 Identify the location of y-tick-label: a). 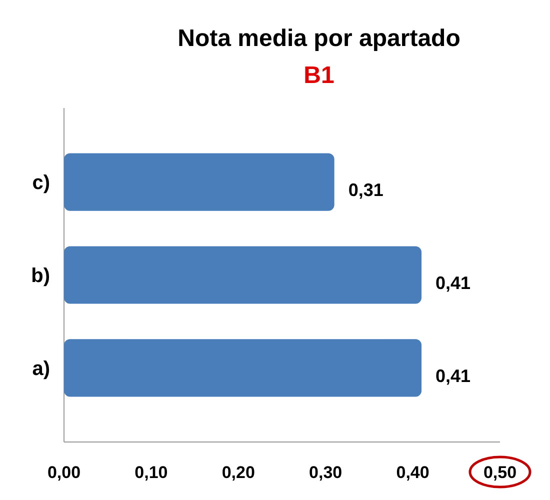
(41, 369).